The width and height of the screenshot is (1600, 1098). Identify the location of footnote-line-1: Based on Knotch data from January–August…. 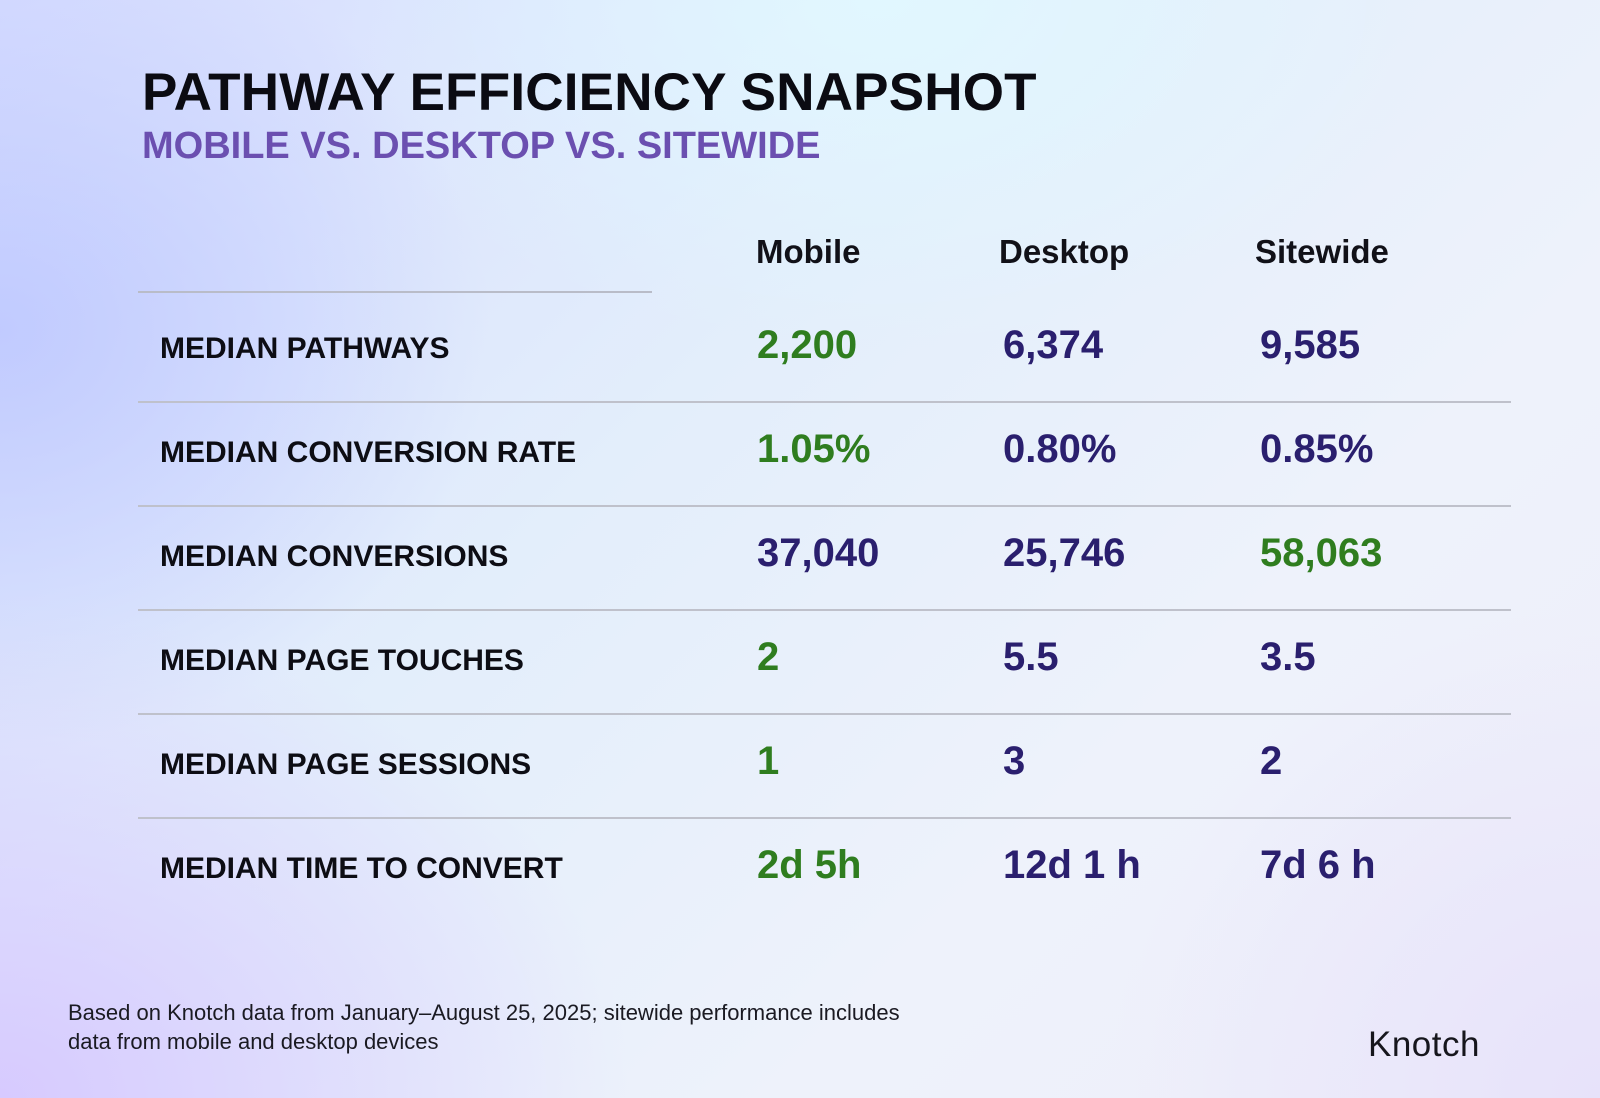
(484, 1012).